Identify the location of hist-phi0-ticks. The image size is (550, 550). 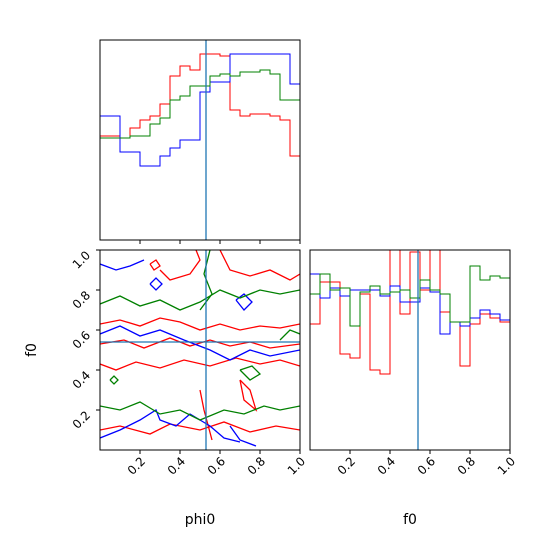
(220, 242).